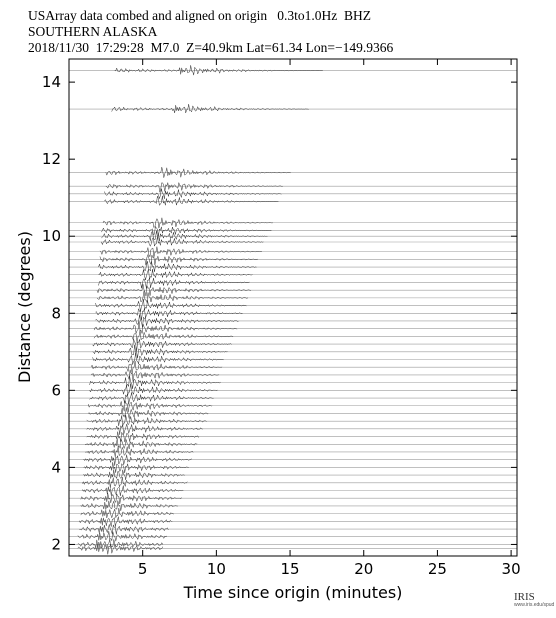  What do you see at coordinates (293, 592) in the screenshot?
I see `x-axis-label: Time since origin (minutes)` at bounding box center [293, 592].